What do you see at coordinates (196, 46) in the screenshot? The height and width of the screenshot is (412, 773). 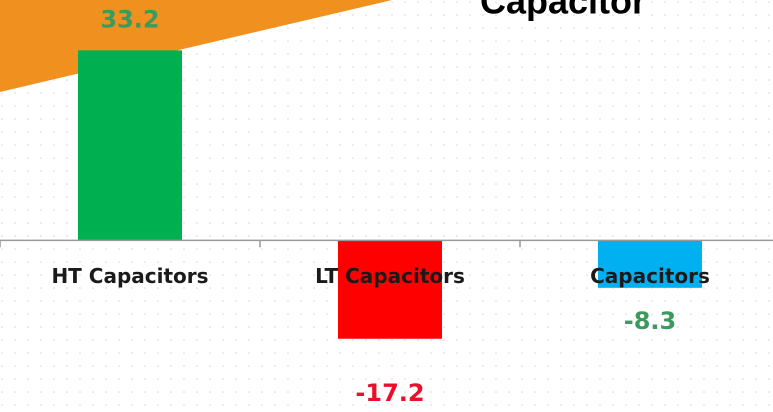 I see `decoration-shape` at bounding box center [196, 46].